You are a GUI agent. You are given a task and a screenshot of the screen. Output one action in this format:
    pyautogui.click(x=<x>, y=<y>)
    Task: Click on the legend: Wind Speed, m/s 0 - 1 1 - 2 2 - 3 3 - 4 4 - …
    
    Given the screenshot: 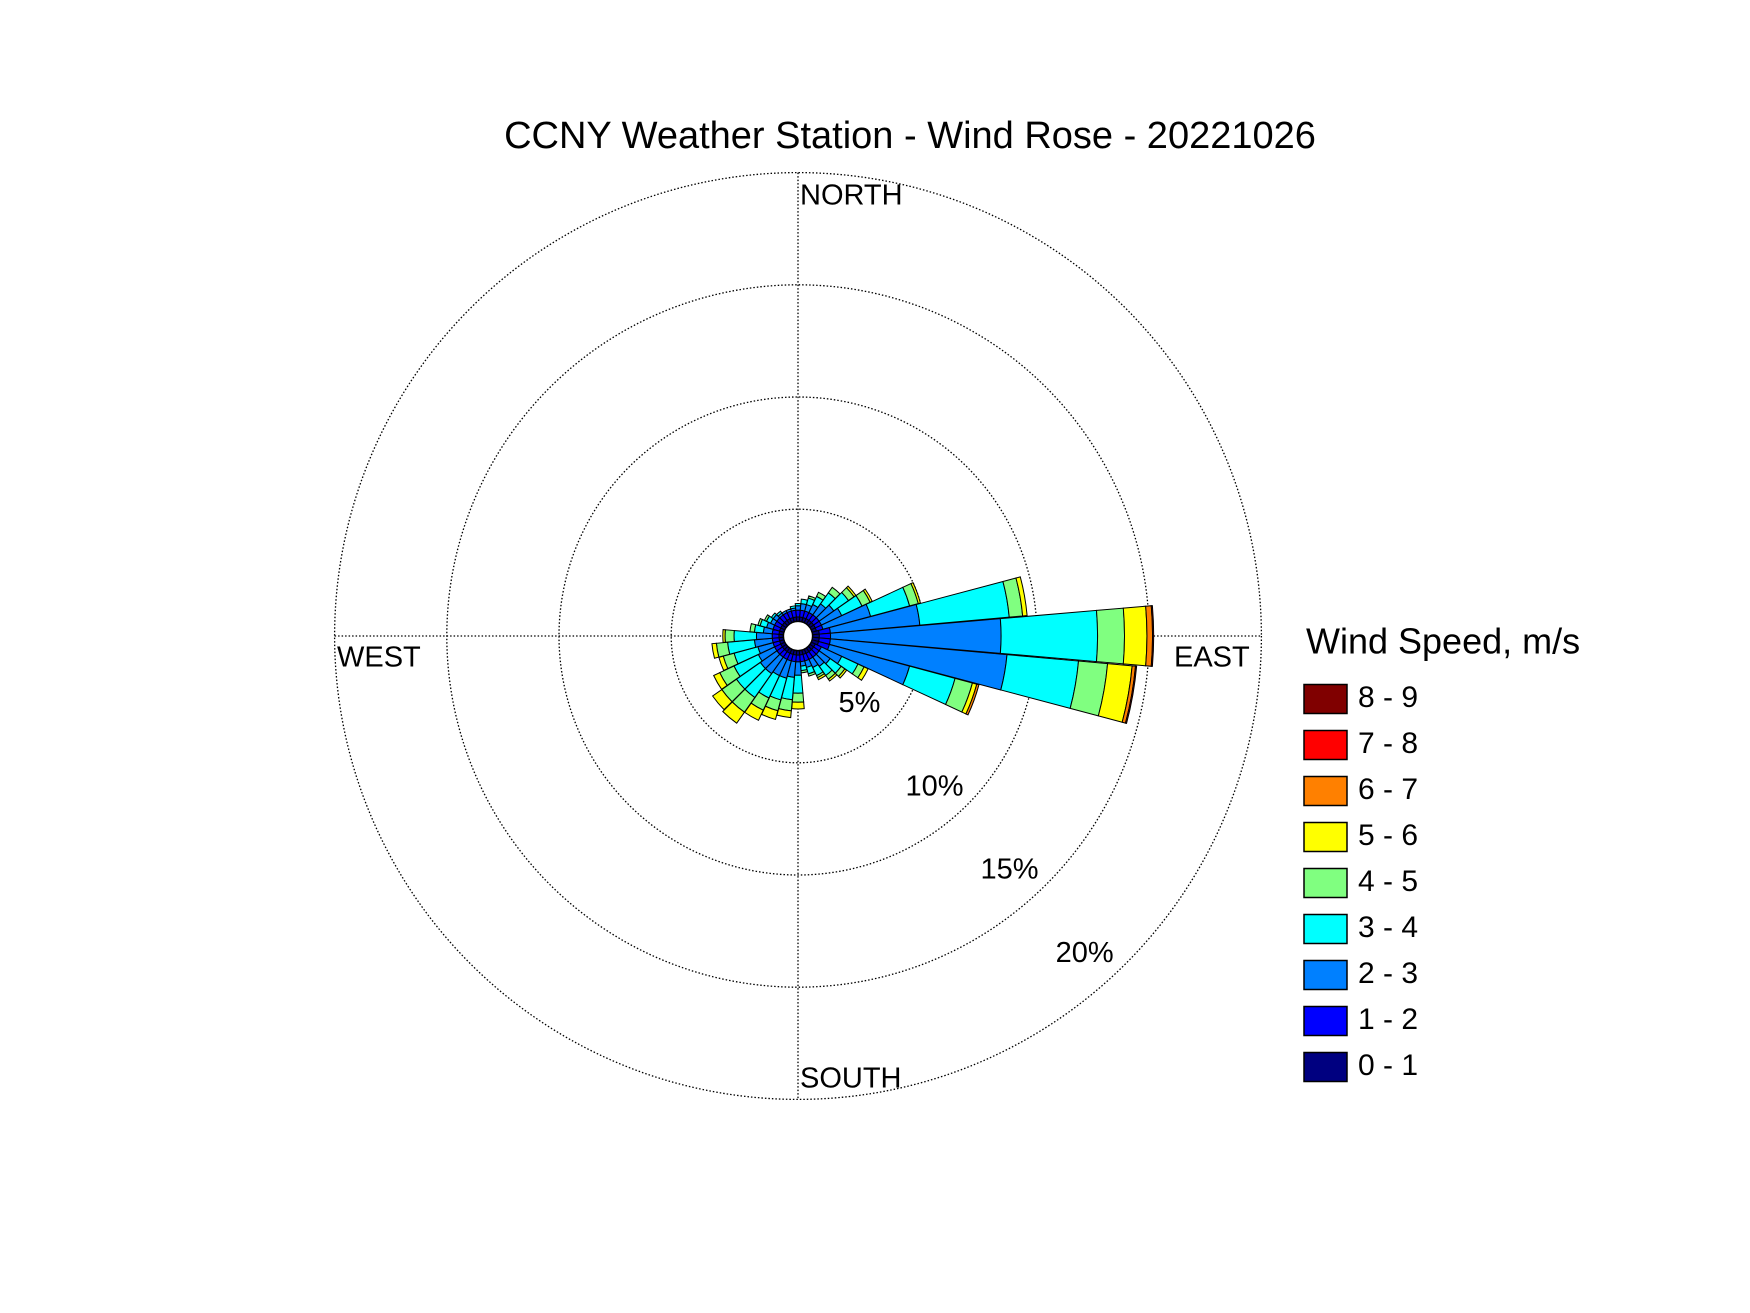 What is the action you would take?
    pyautogui.click(x=1441, y=852)
    